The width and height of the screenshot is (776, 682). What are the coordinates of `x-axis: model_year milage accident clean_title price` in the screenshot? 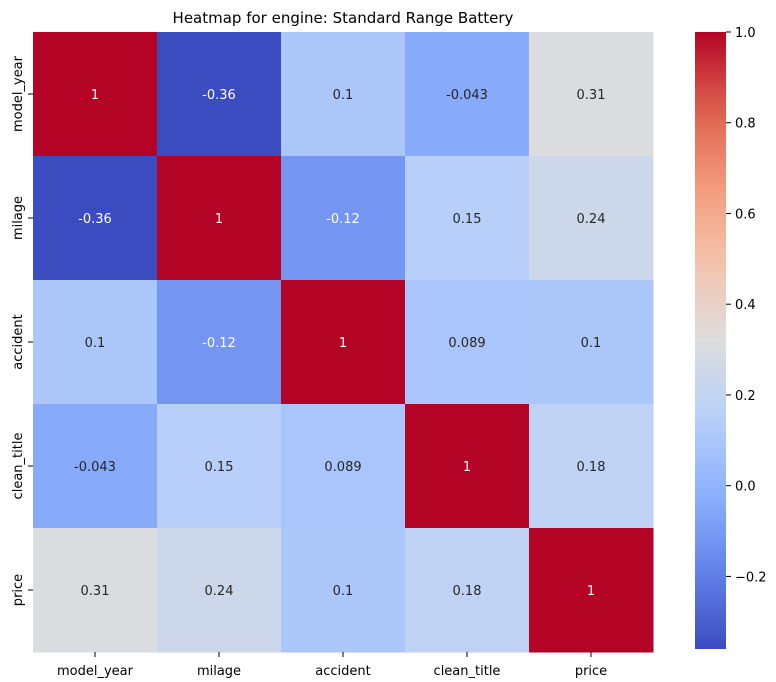 It's located at (332, 665).